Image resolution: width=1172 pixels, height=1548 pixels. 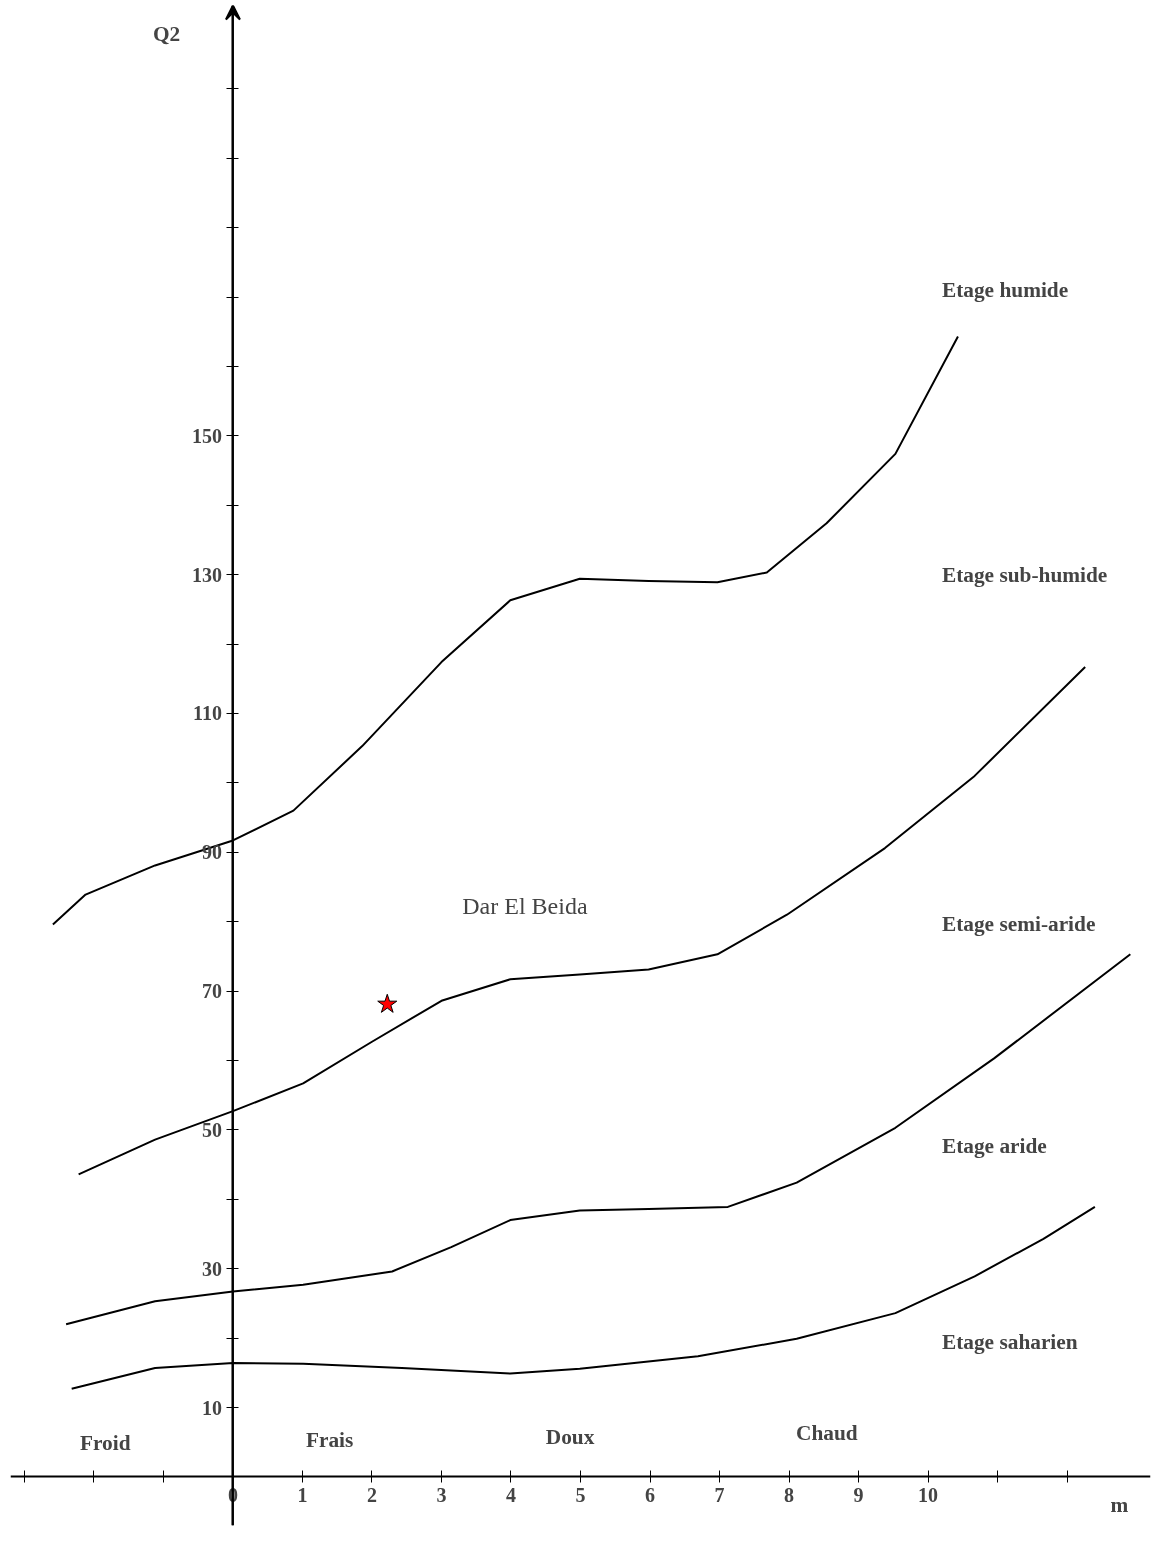 I want to click on y-tick-label: 70, so click(x=211, y=991).